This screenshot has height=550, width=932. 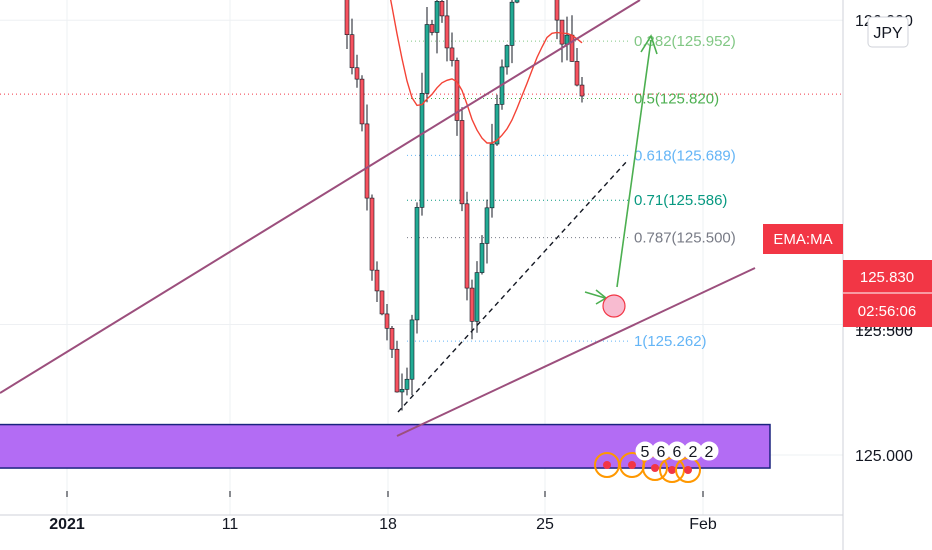 I want to click on target-circle, so click(x=614, y=306).